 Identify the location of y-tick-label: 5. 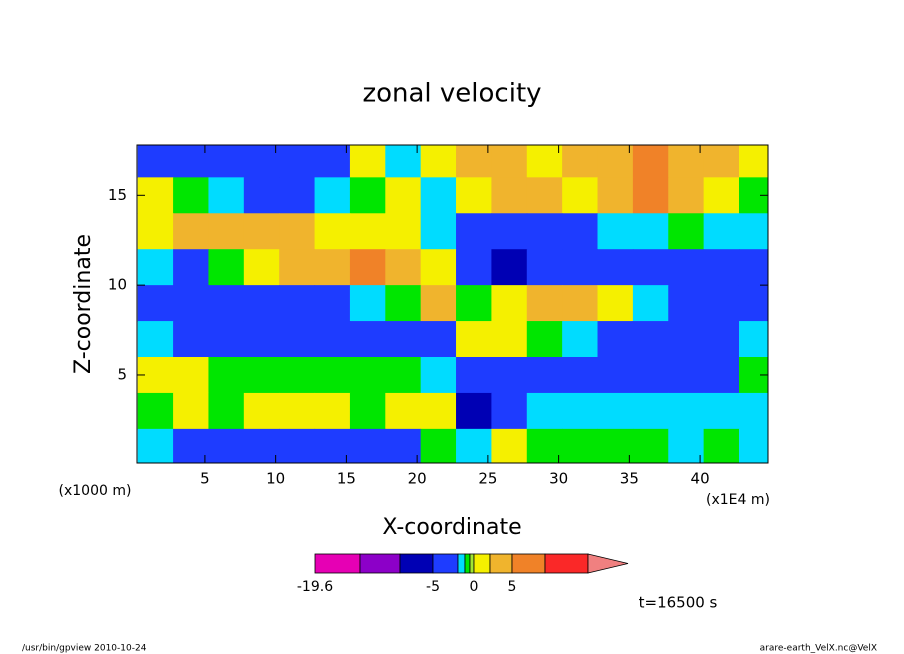
(122, 374).